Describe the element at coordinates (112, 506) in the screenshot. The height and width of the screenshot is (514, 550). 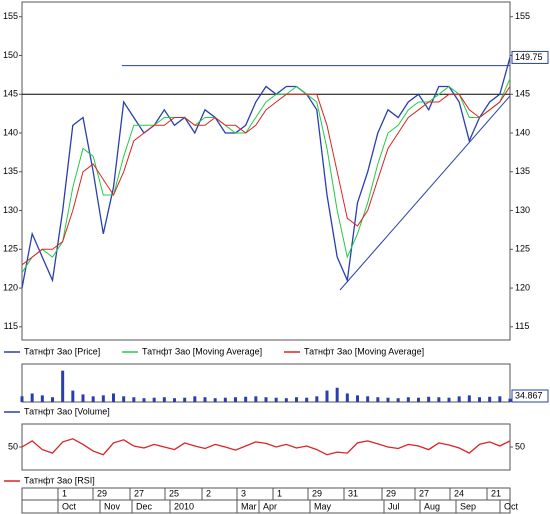
I see `month-label: Nov` at that location.